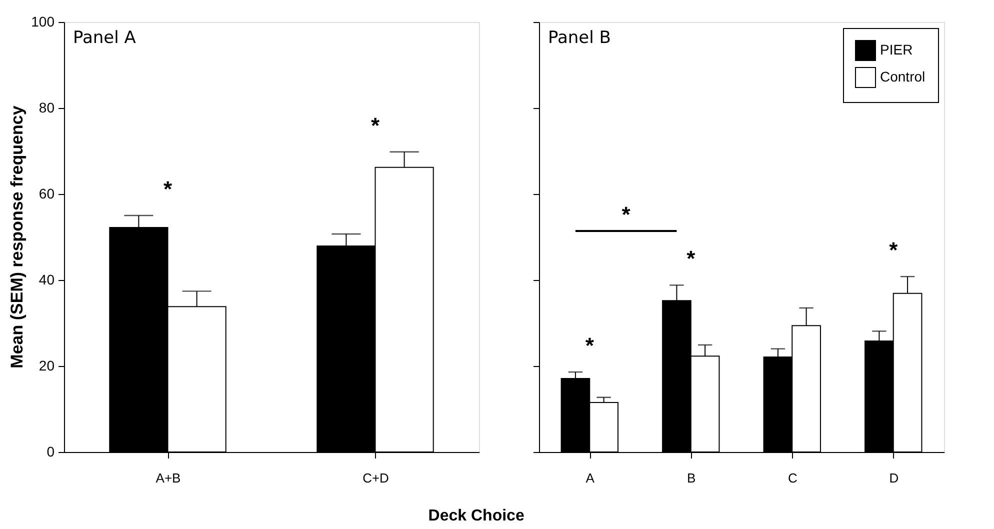  What do you see at coordinates (894, 478) in the screenshot?
I see `x-tick-label: D` at bounding box center [894, 478].